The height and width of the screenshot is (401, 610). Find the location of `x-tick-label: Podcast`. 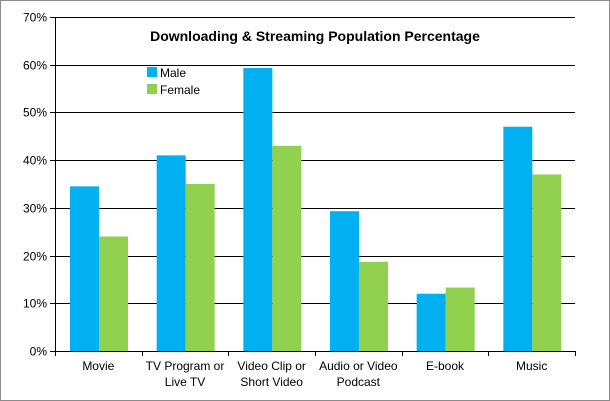

x-tick-label: Podcast is located at coordinates (359, 382).